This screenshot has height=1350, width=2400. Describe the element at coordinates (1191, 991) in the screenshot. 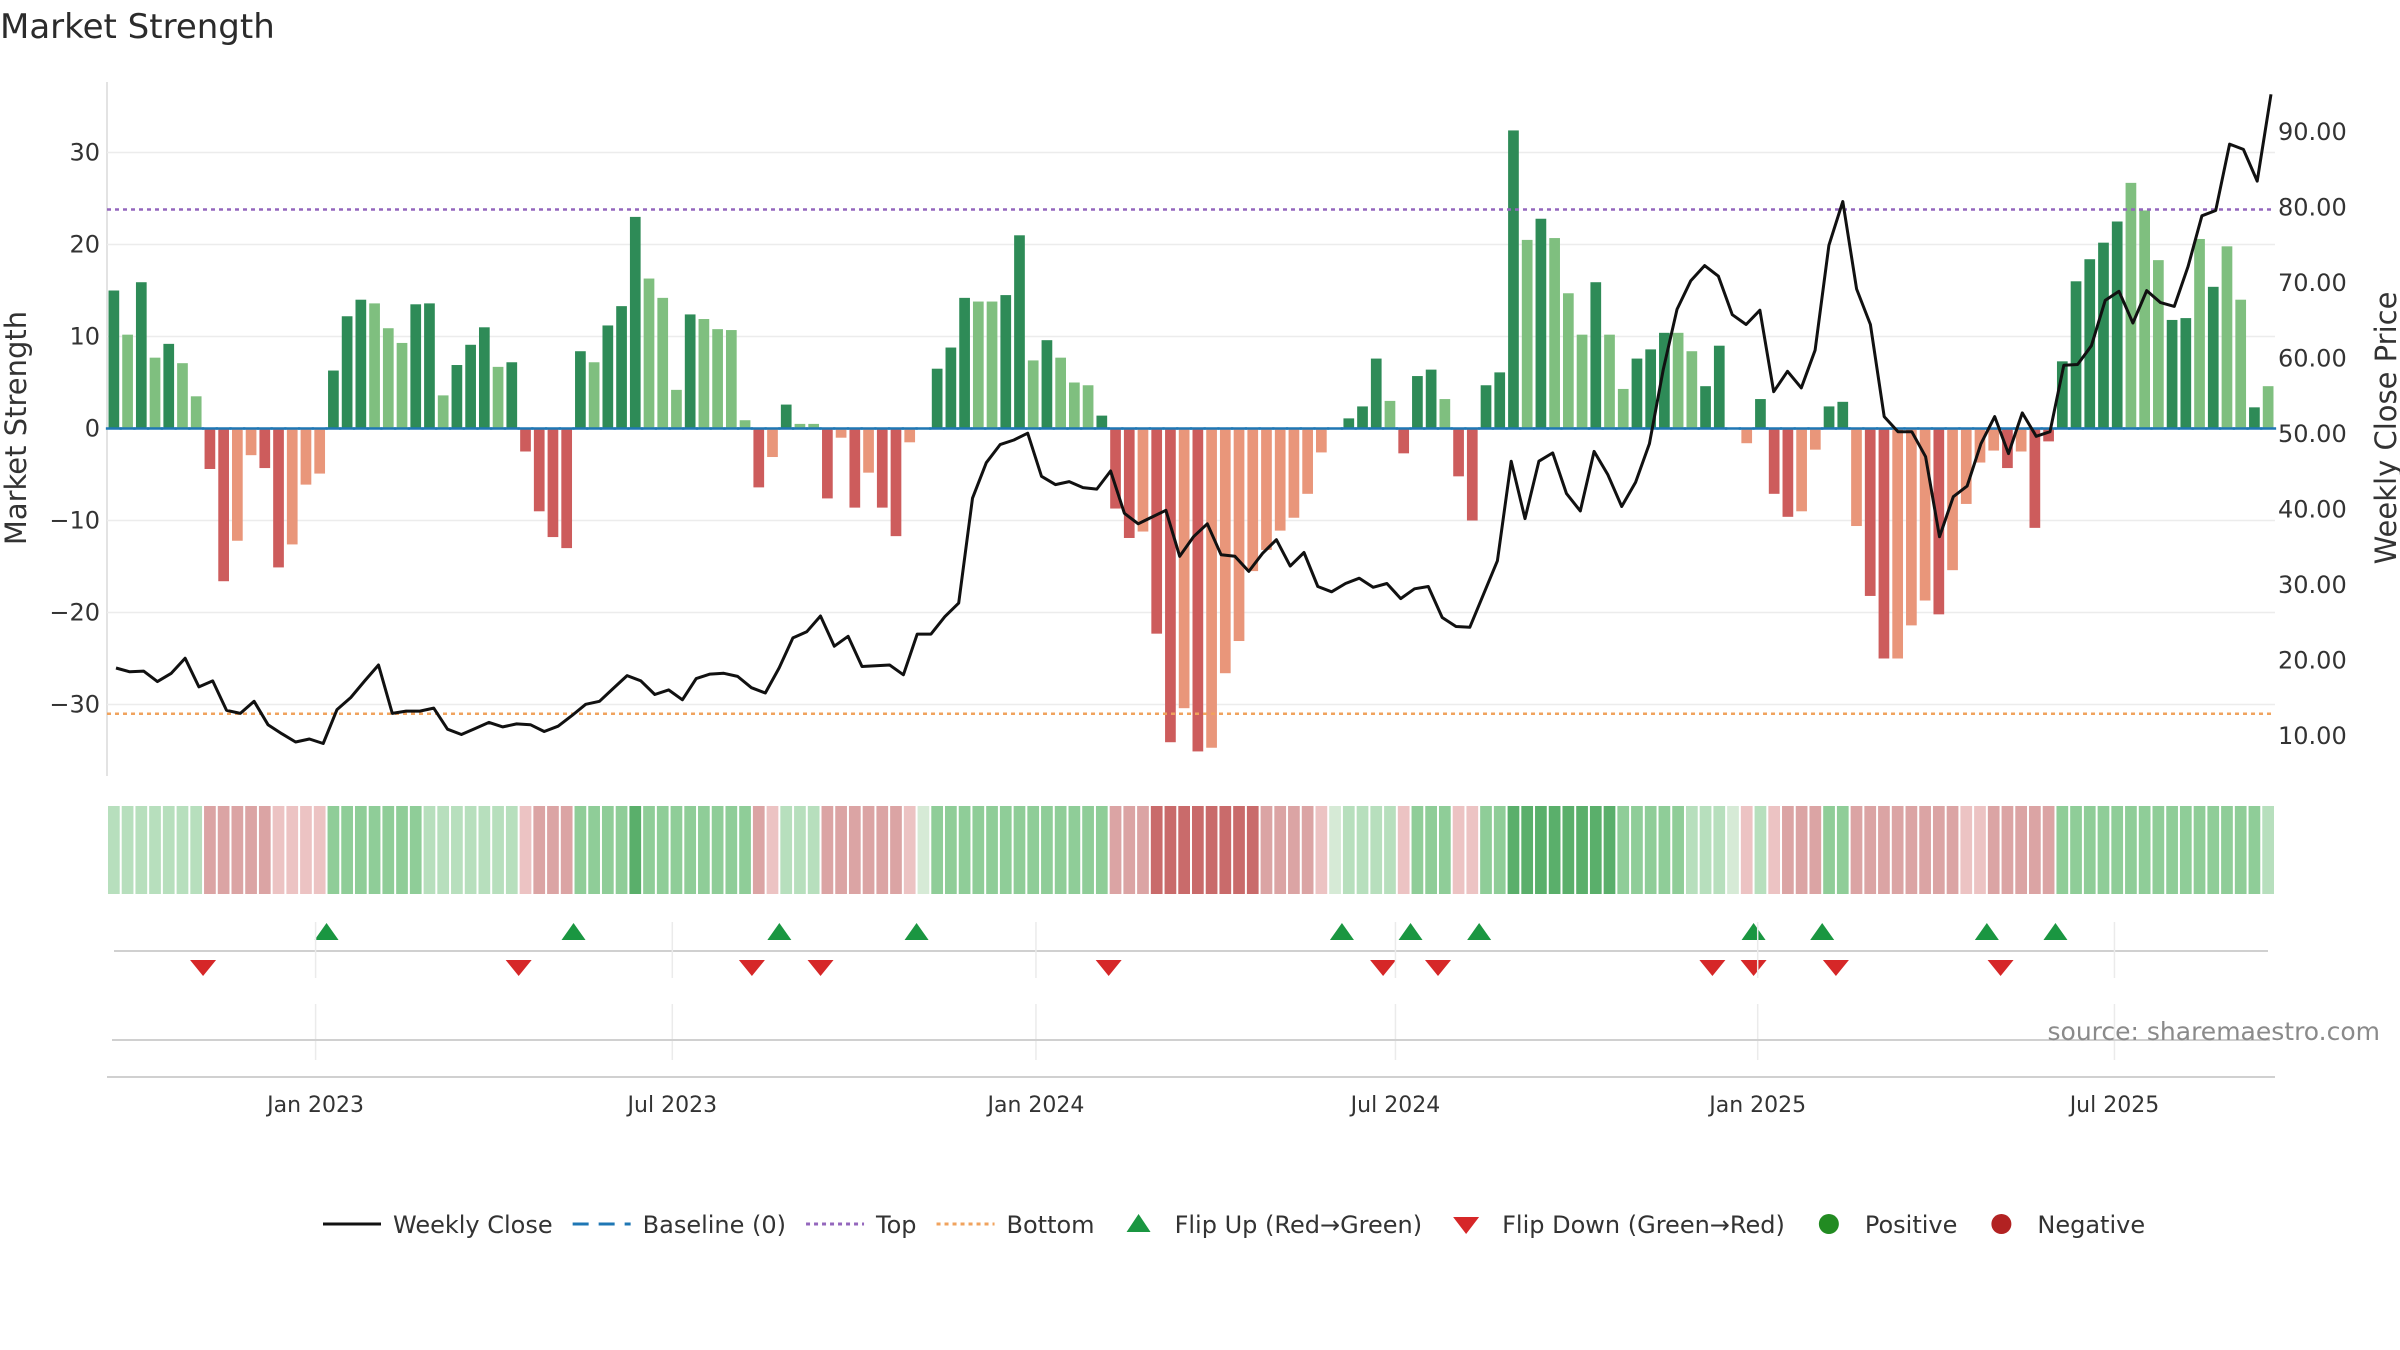

I see `flips-panel` at that location.